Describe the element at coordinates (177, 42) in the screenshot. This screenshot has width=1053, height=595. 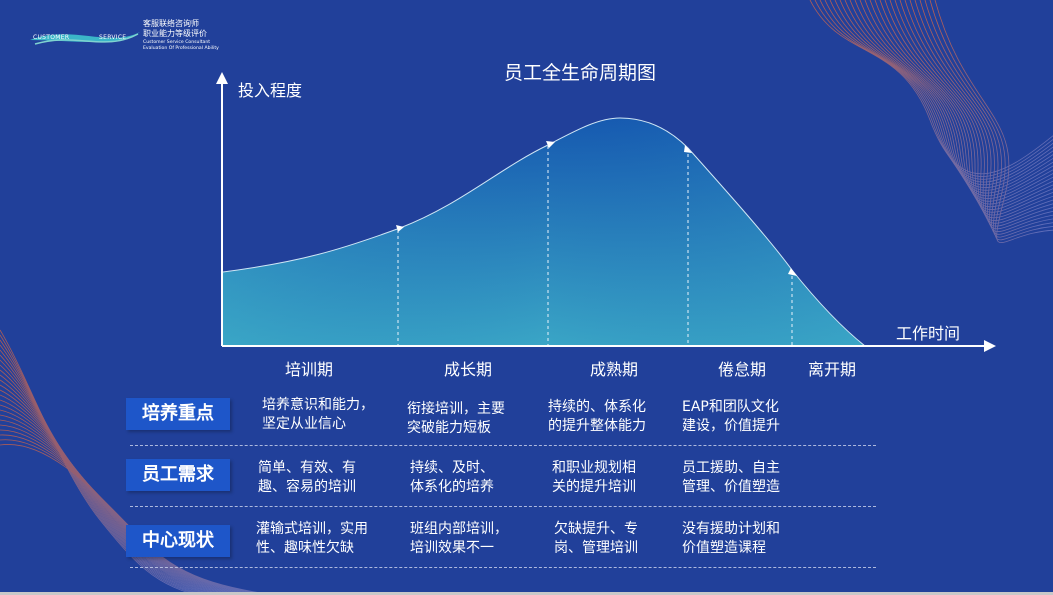
I see `brand-en-line1: Customer Service Consultant` at that location.